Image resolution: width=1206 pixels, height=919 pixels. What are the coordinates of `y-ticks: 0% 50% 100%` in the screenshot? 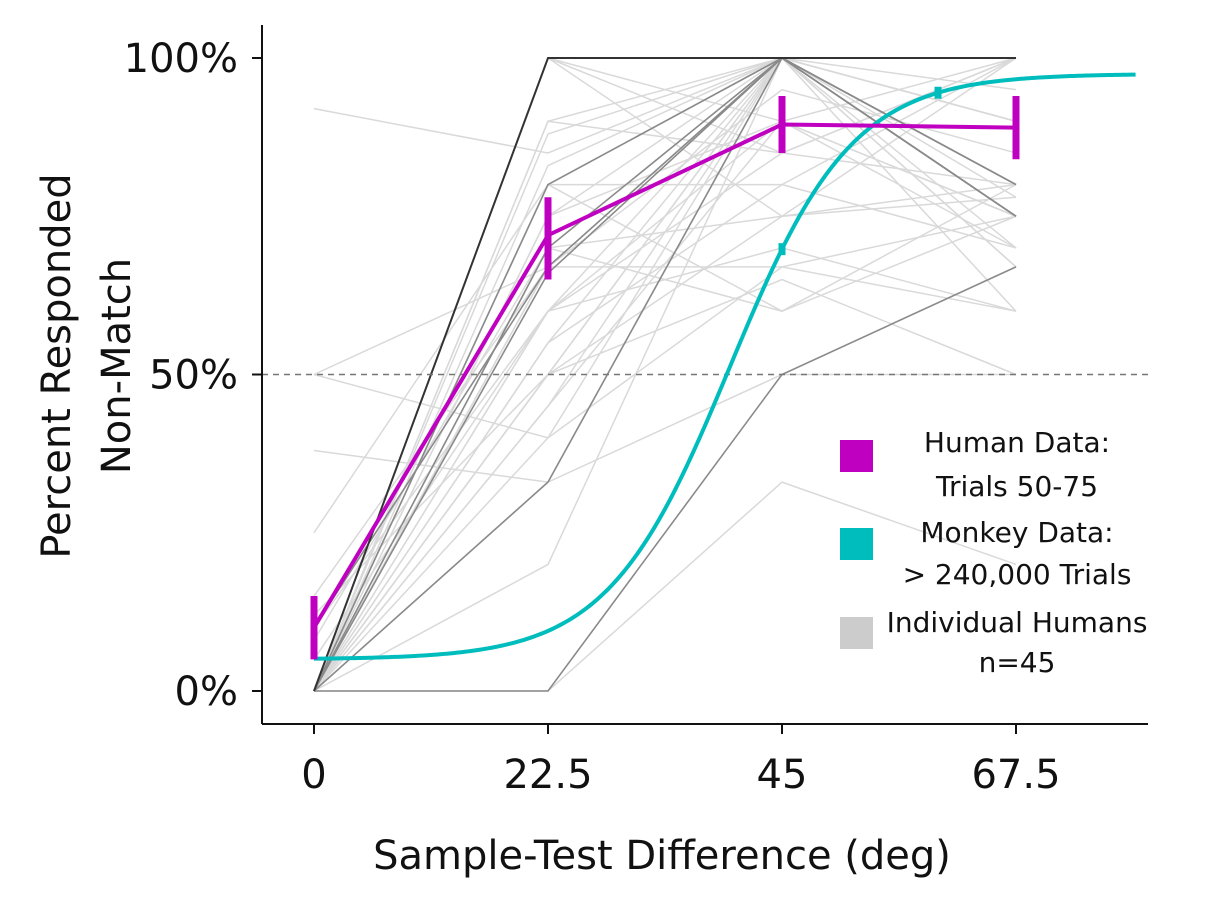 It's located at (193, 375).